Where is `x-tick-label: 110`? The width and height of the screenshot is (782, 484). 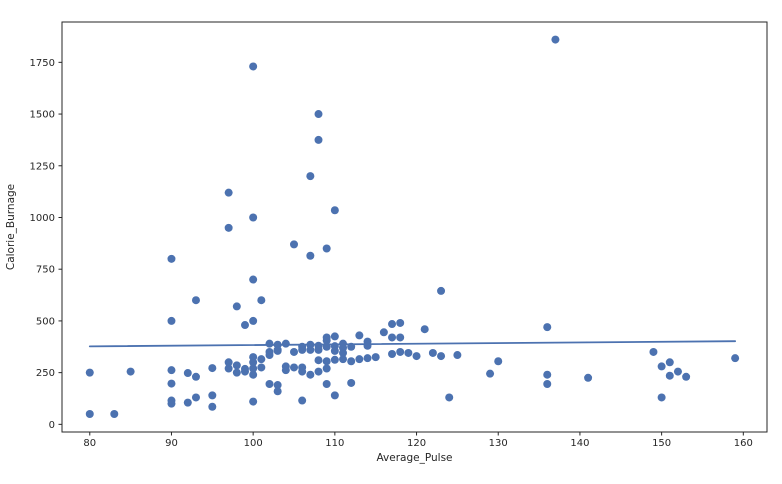 x-tick-label: 110 is located at coordinates (334, 443).